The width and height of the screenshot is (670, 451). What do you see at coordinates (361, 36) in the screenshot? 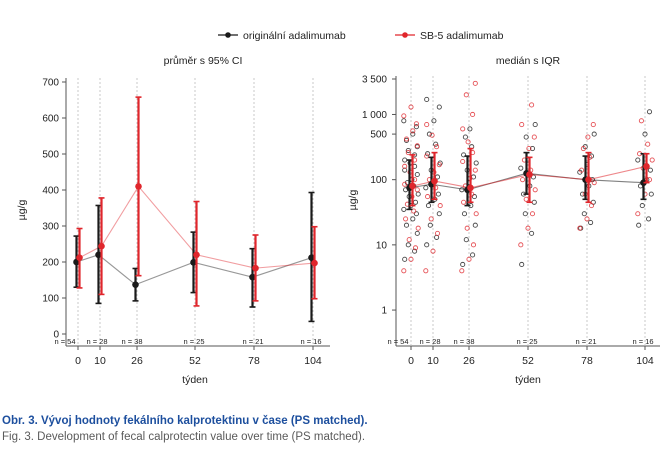
I see `legend: originální adalimumab SB-5 adalimumab` at bounding box center [361, 36].